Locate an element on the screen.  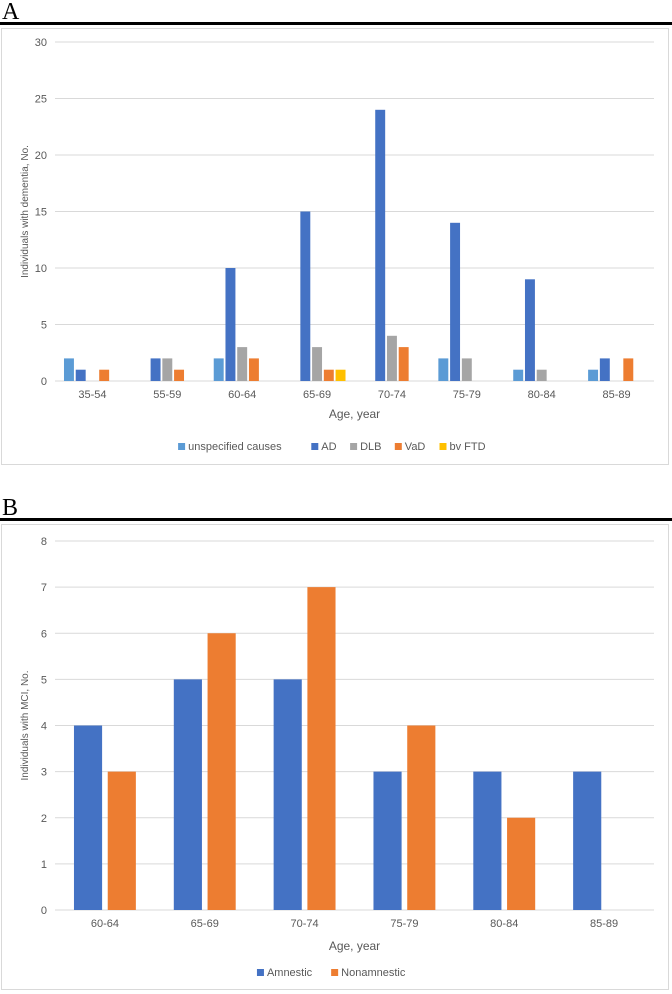
chart-b-ytick-label: 1 is located at coordinates (44, 865).